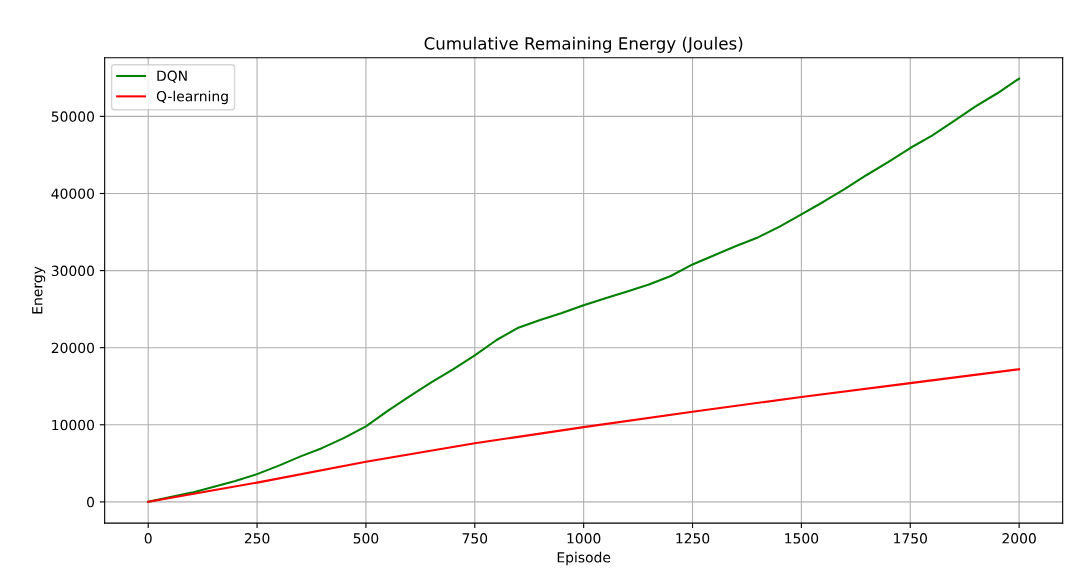 The width and height of the screenshot is (1068, 578). What do you see at coordinates (693, 538) in the screenshot?
I see `x-tick-label: 1250` at bounding box center [693, 538].